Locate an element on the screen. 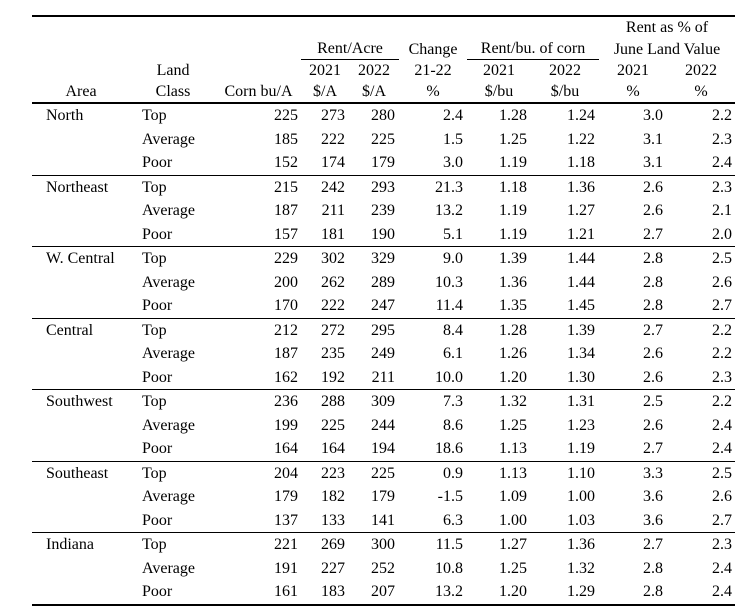 The image size is (750, 615). value-cell: 5.1 is located at coordinates (453, 234).